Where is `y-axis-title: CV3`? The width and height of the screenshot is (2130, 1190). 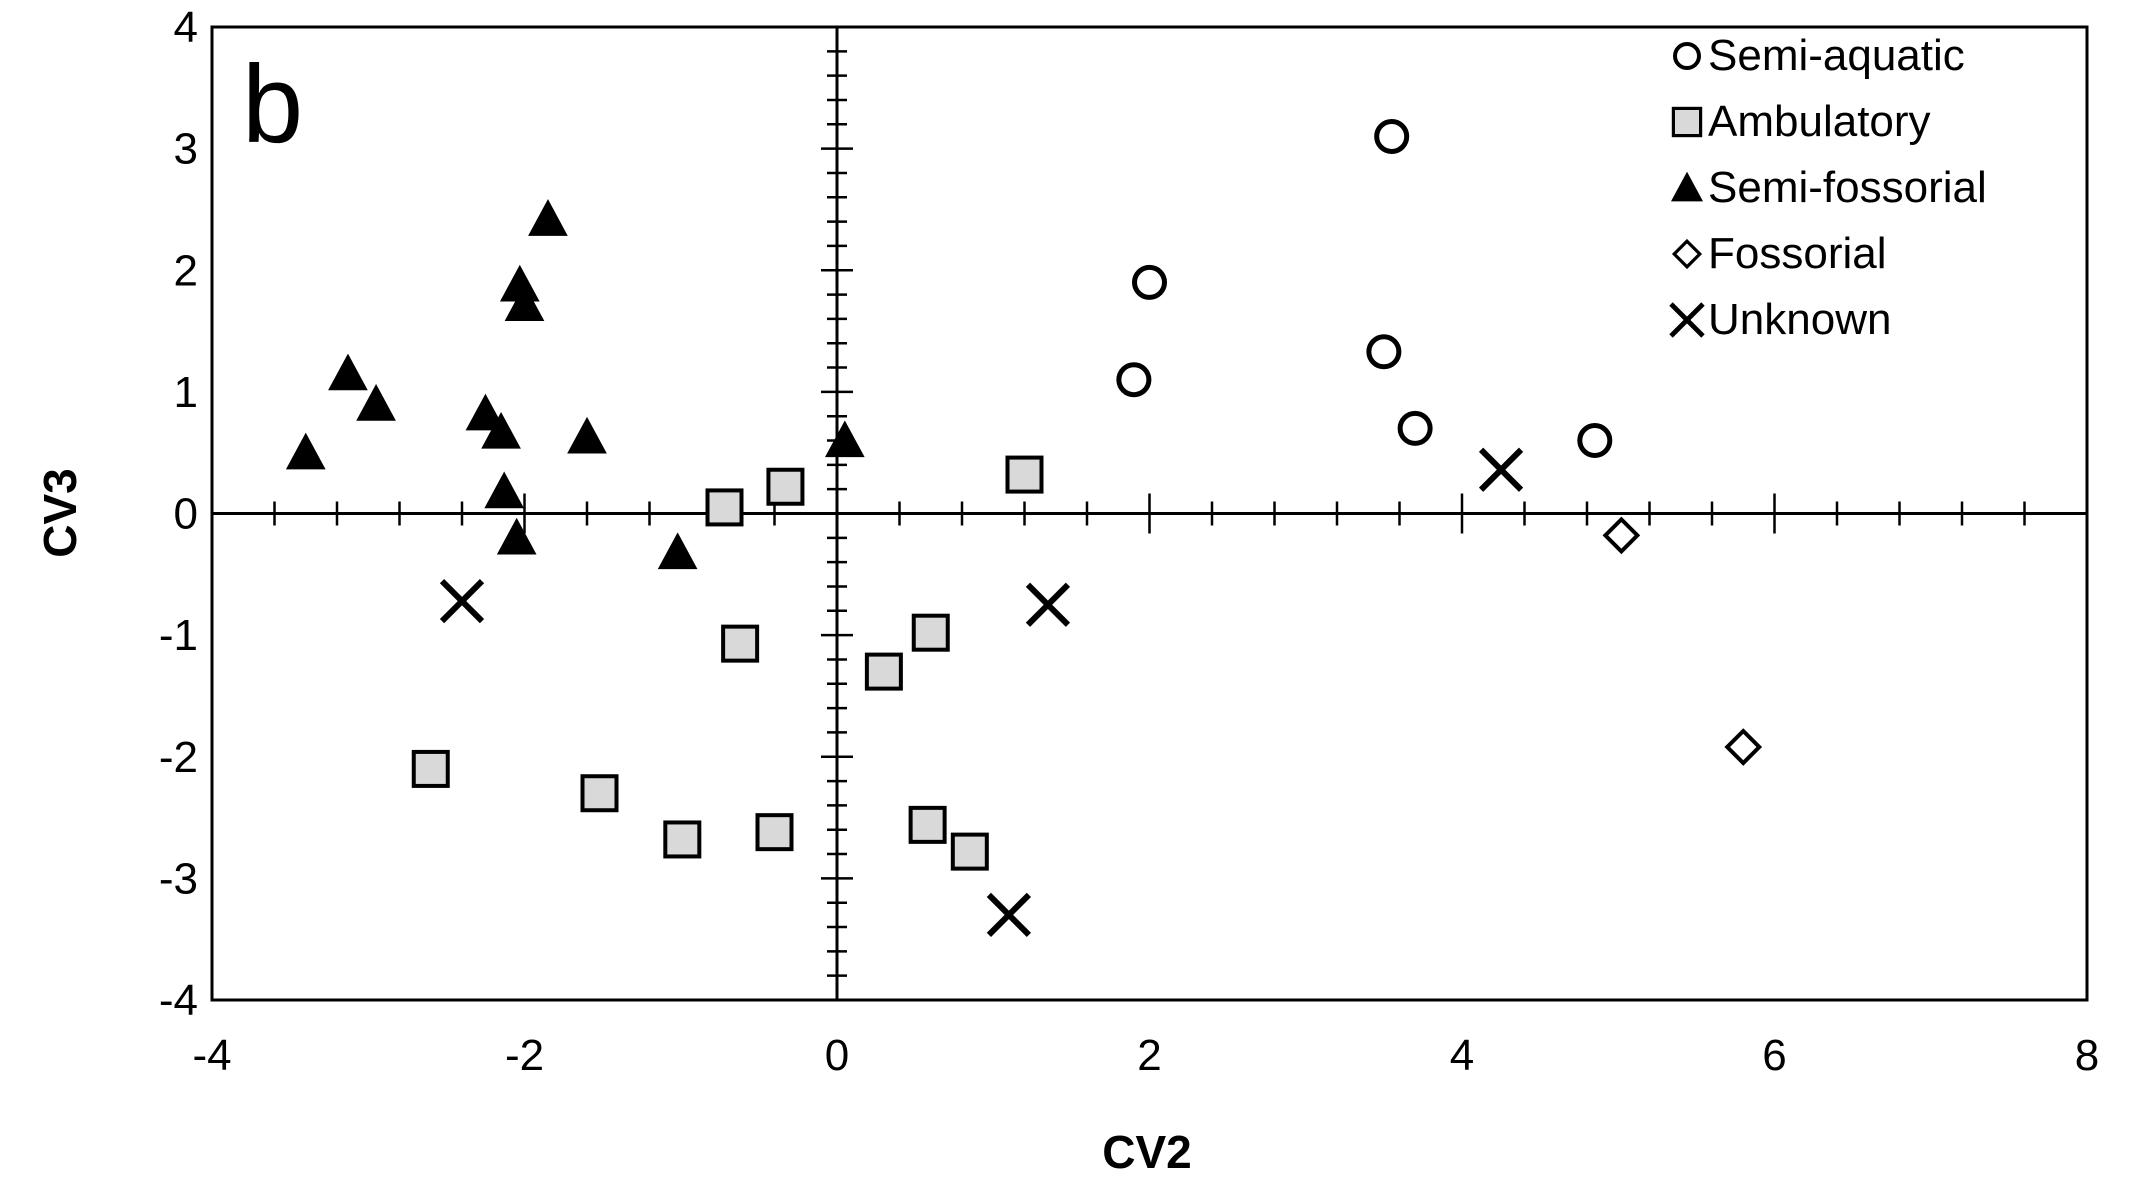
y-axis-title: CV3 is located at coordinates (60, 512).